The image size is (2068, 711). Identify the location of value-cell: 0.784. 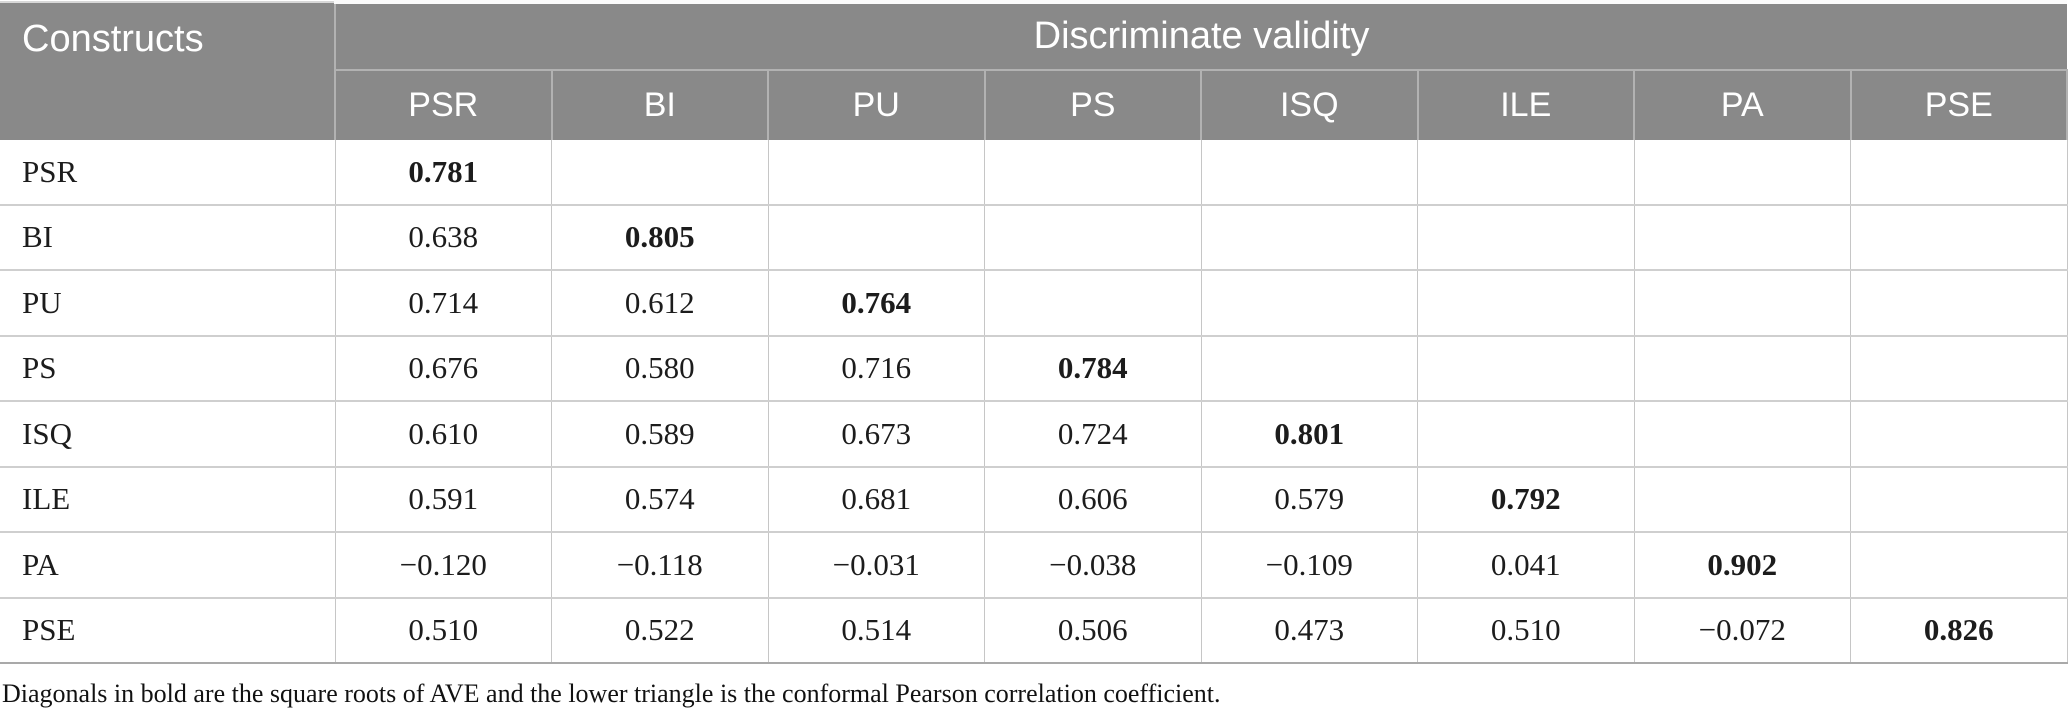
(1092, 367).